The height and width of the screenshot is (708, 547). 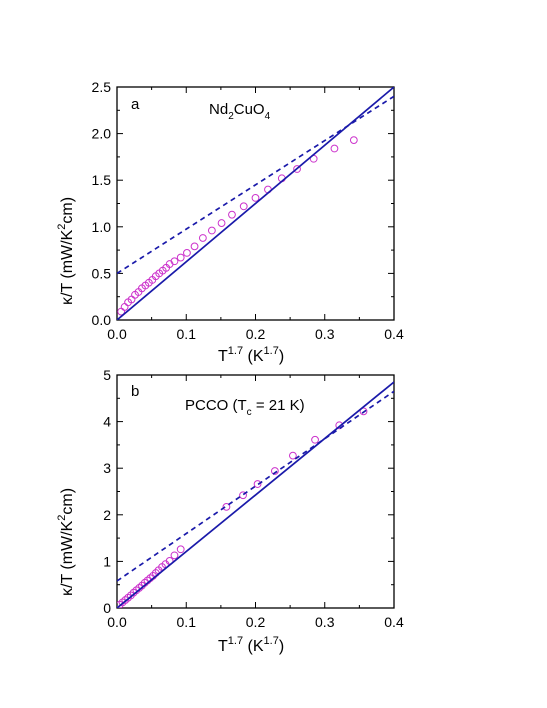 What do you see at coordinates (107, 608) in the screenshot?
I see `y-tick-label-b: 0` at bounding box center [107, 608].